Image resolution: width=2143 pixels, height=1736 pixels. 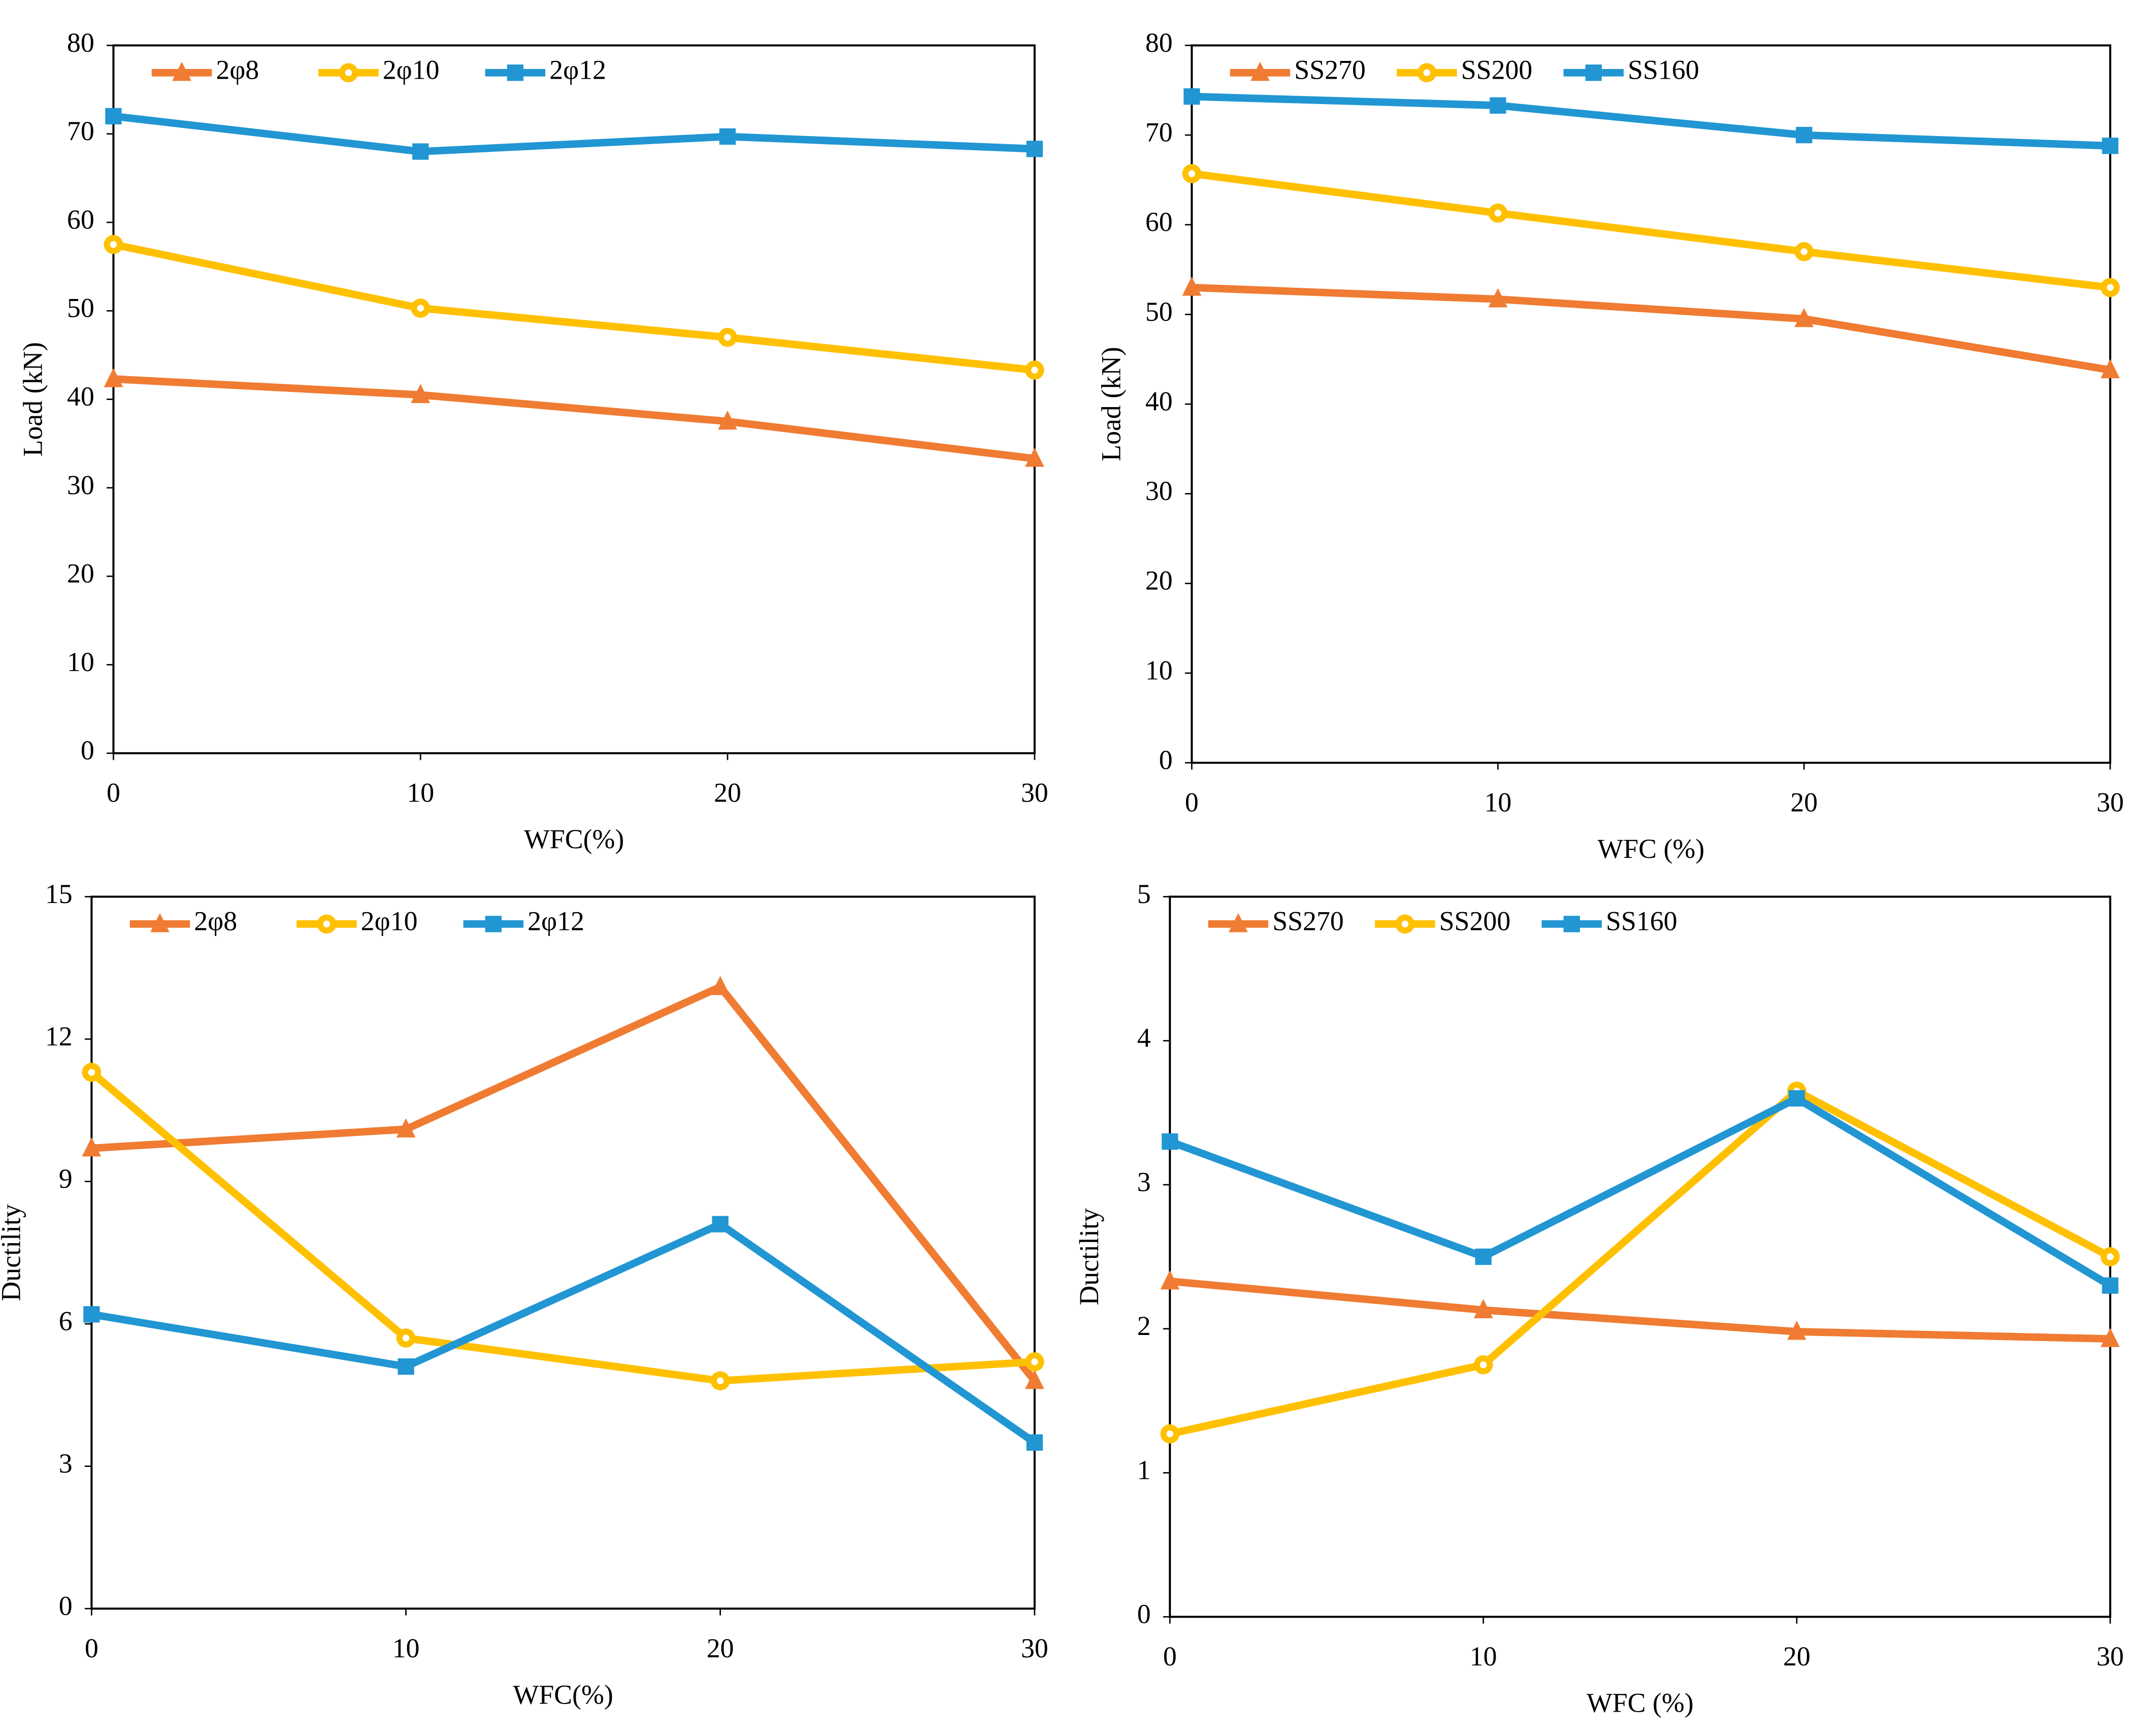 I want to click on y-tick-label: 2, so click(x=1144, y=1326).